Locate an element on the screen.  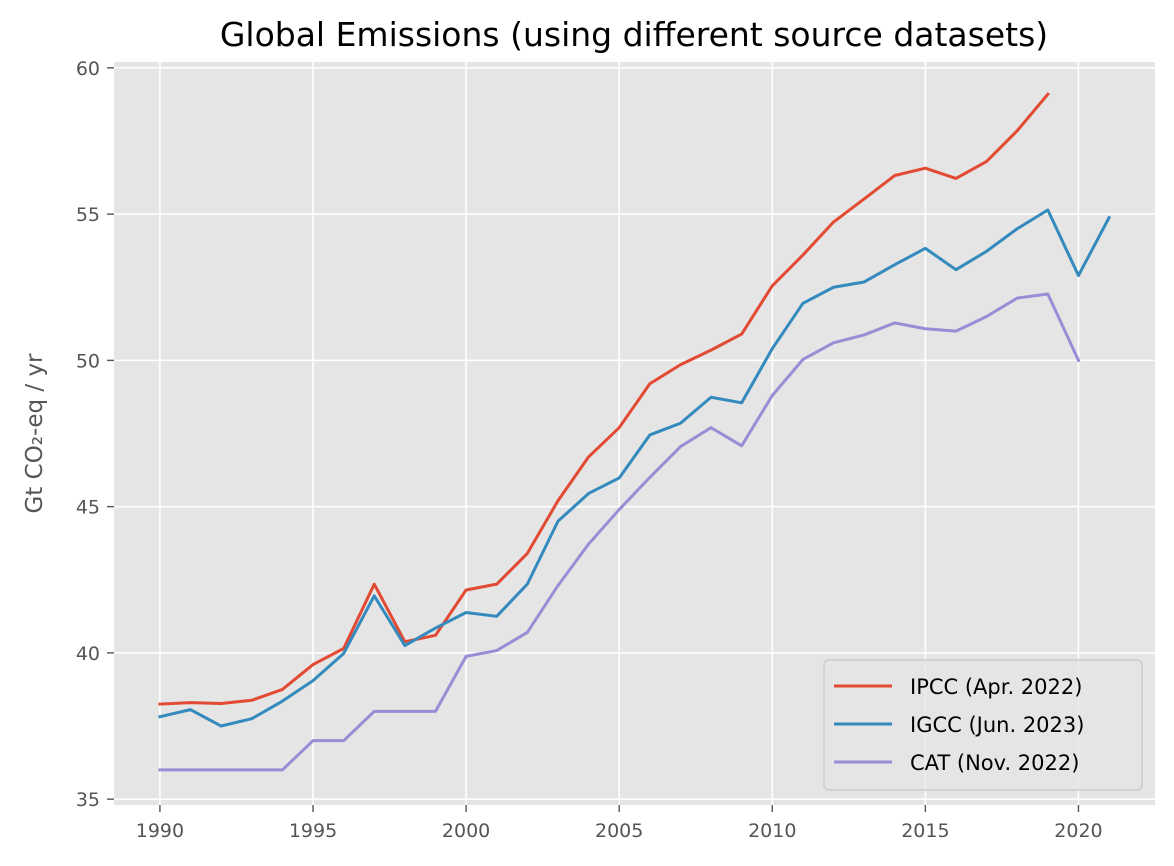
x-tick-label: 2015 is located at coordinates (925, 831).